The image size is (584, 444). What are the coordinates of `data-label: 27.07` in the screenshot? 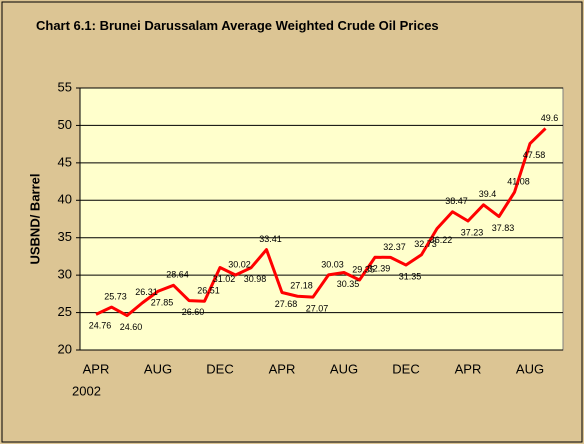 It's located at (317, 308).